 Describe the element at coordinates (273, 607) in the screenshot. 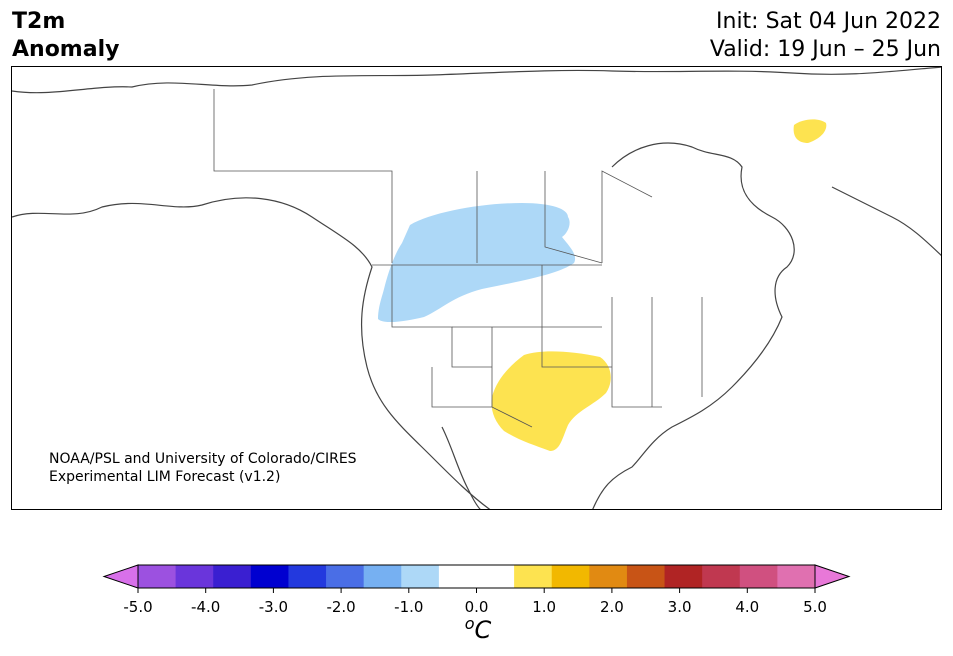

I see `colorbar-tick-label: -3.0` at that location.